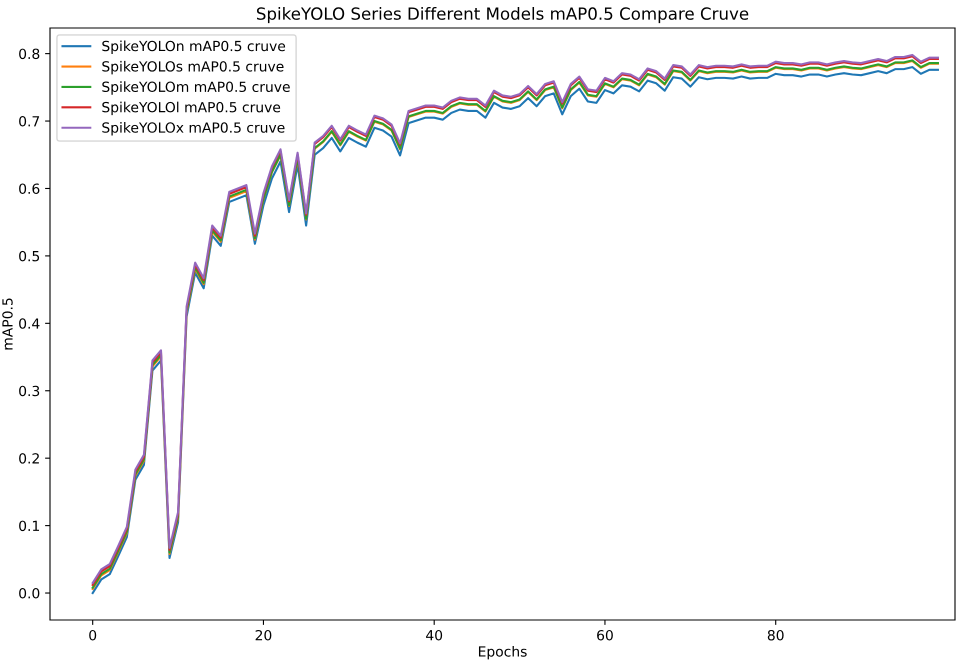 The height and width of the screenshot is (665, 958). I want to click on x-tick-label: 80, so click(776, 635).